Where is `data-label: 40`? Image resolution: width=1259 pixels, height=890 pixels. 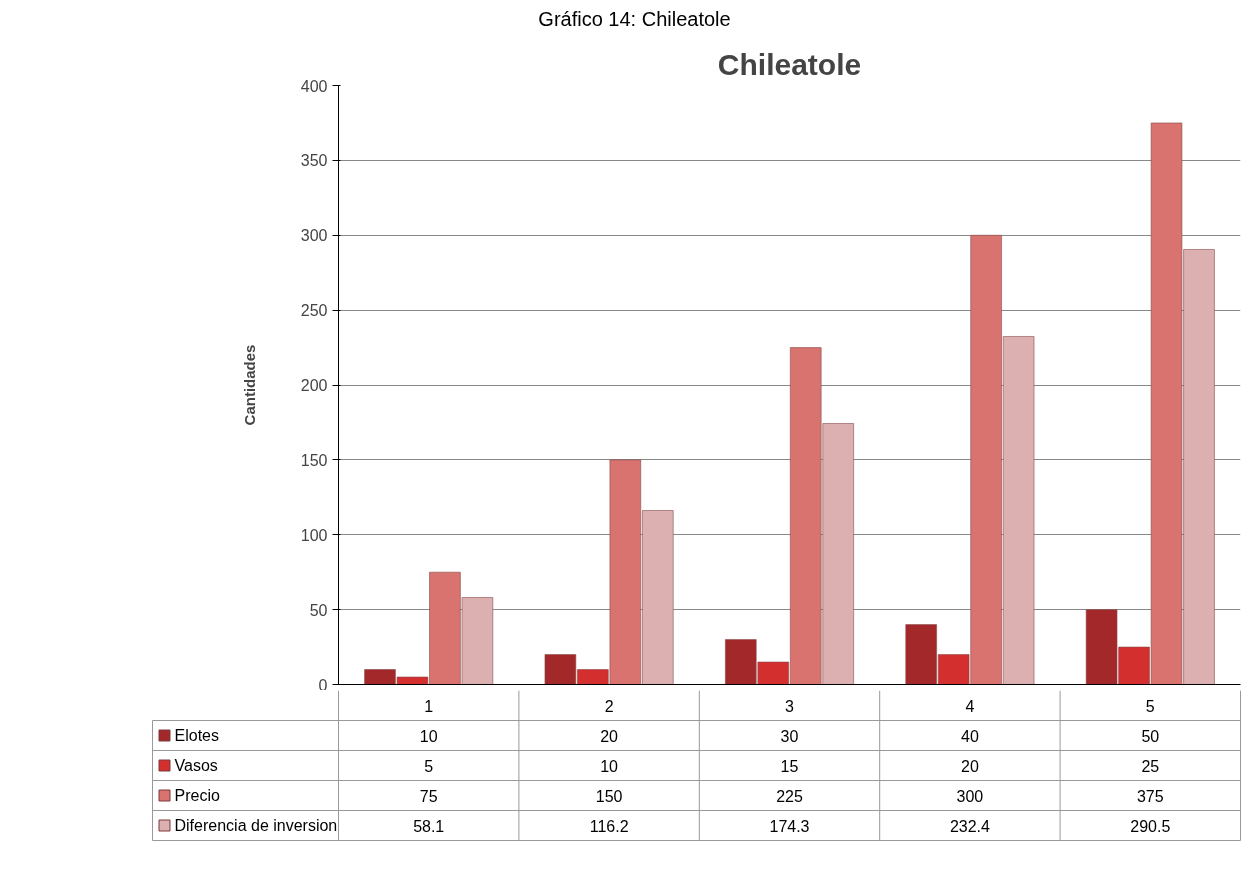 data-label: 40 is located at coordinates (970, 736).